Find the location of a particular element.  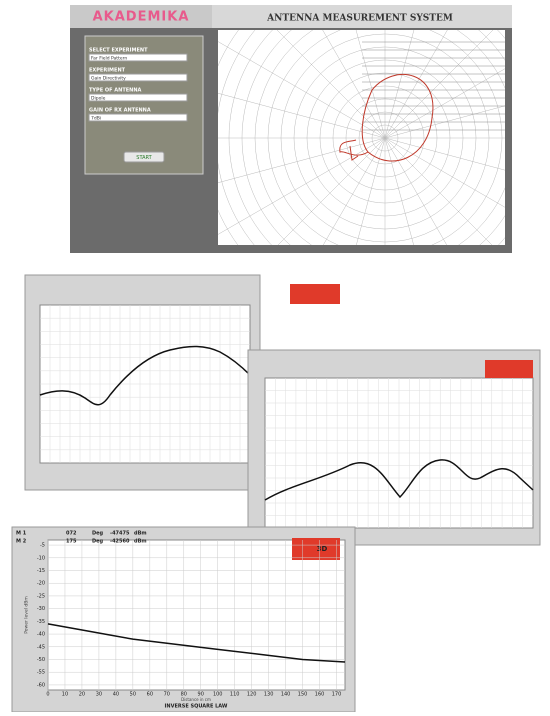

x-tick-label: 70 is located at coordinates (167, 695).